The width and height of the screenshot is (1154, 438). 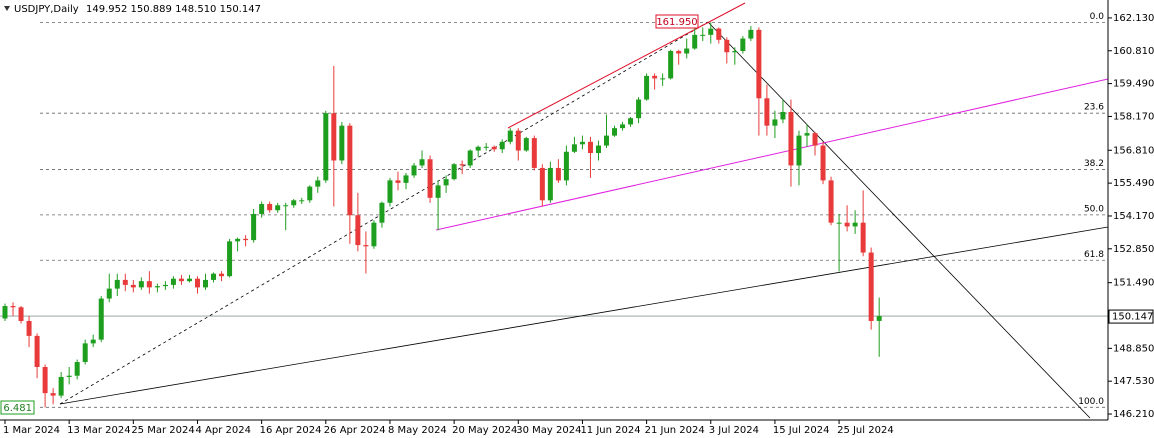 I want to click on y-tick-label: 151.490, so click(x=1133, y=283).